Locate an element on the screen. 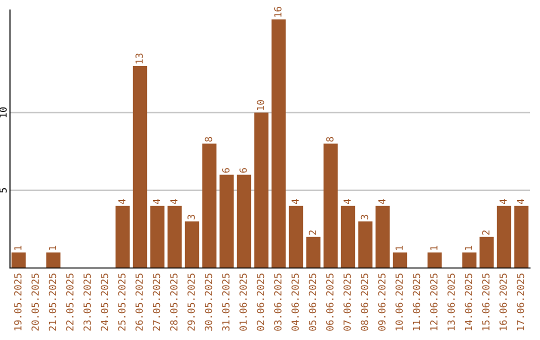 The height and width of the screenshot is (340, 540). x-tick-label: 14.06.2025 is located at coordinates (468, 302).